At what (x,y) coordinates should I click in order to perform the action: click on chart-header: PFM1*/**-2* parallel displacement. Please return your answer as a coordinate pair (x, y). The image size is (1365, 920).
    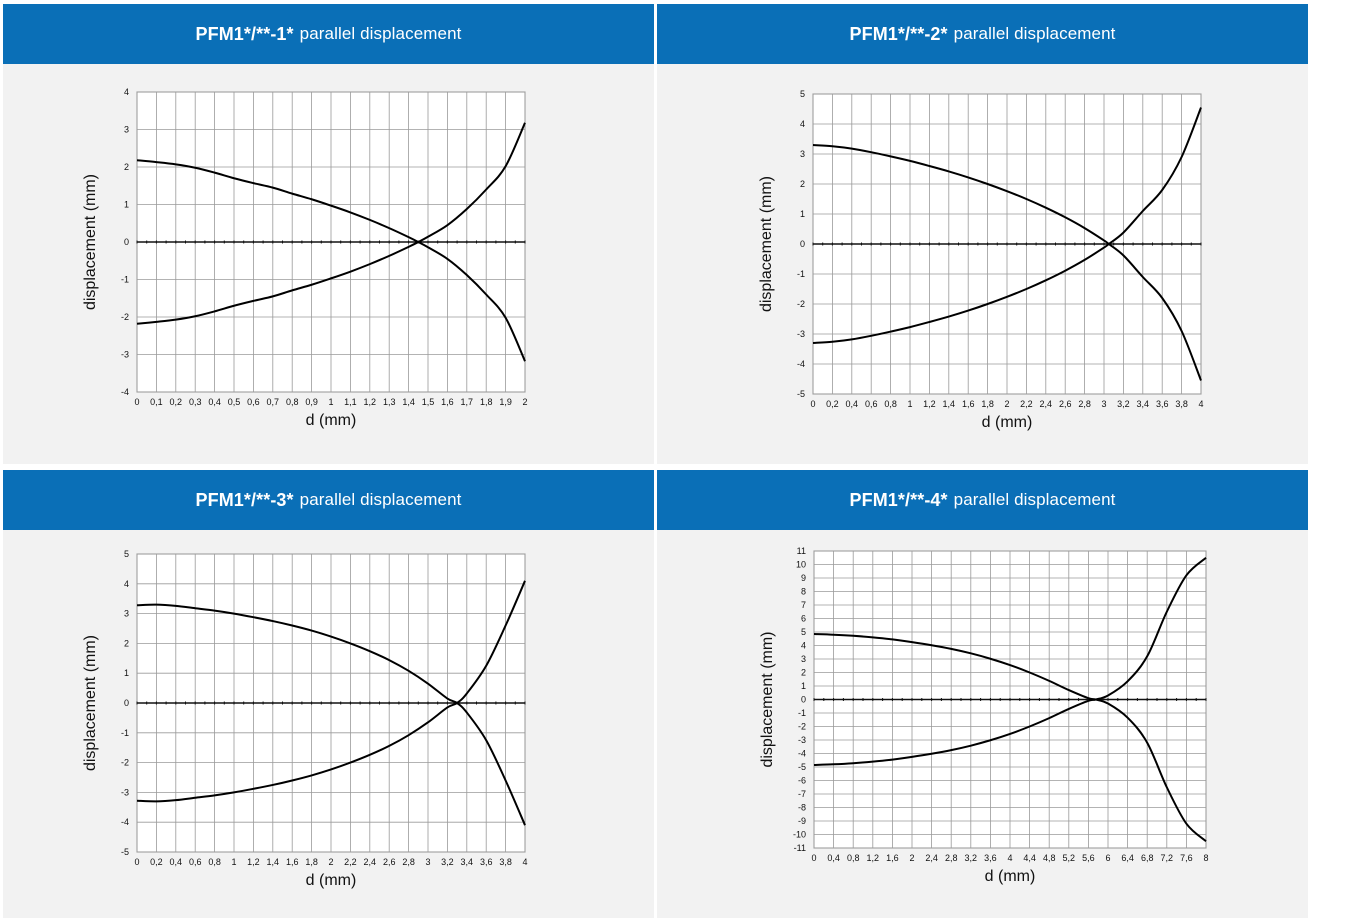
    Looking at the image, I should click on (982, 34).